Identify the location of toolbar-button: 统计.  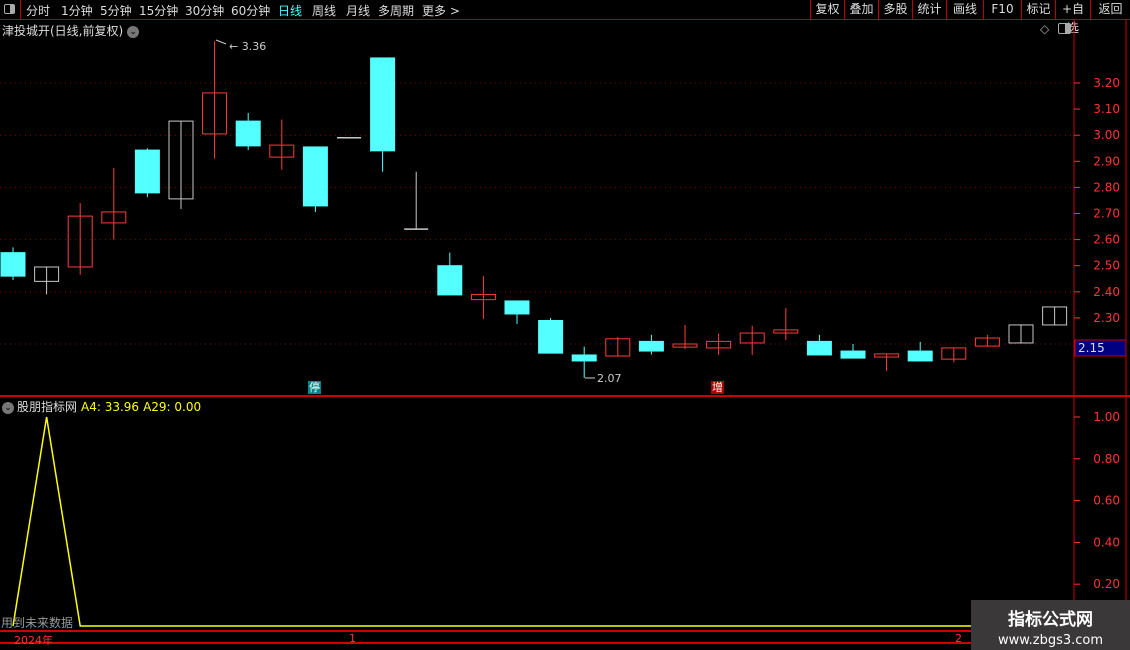
(929, 10).